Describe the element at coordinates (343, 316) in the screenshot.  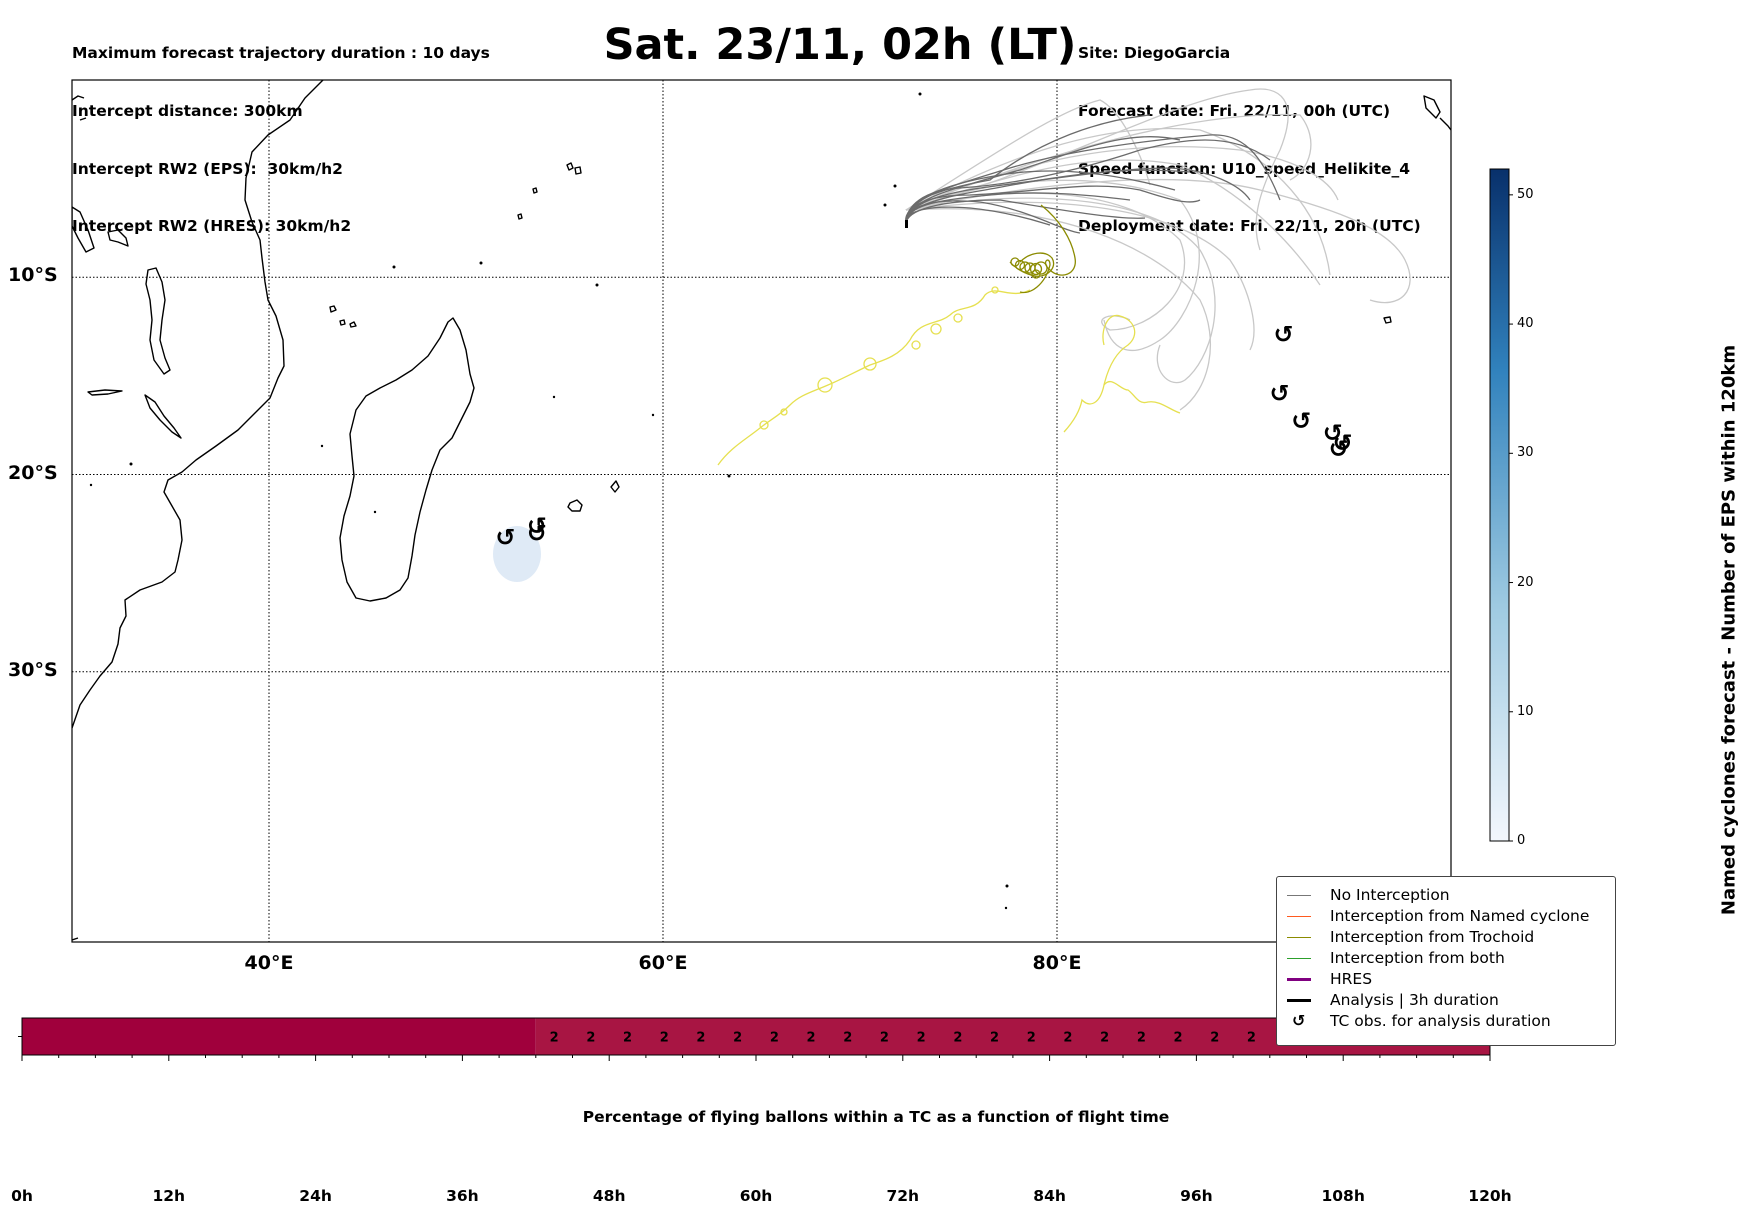
I see `comoros-coastline` at that location.